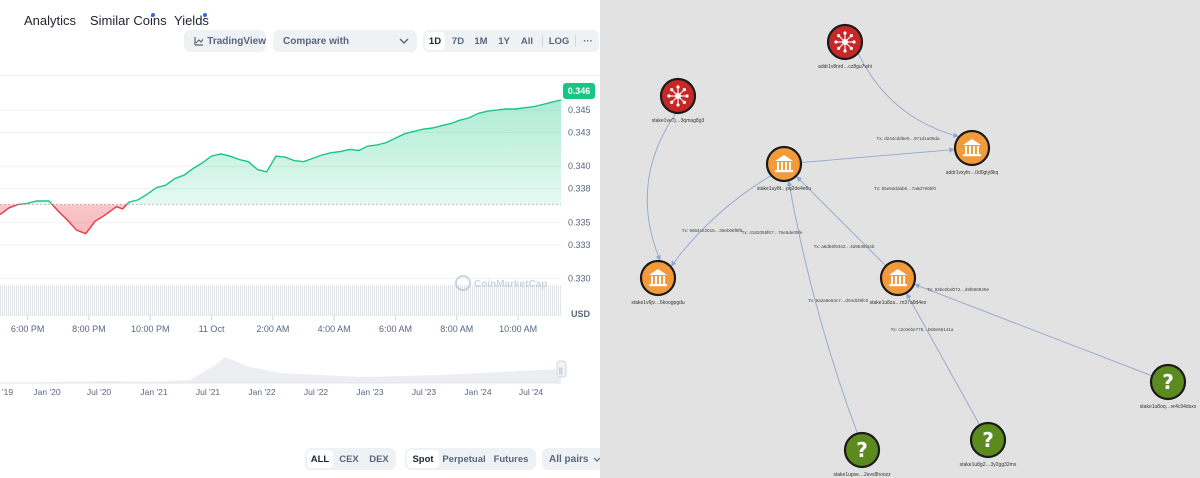 Image resolution: width=1200 pixels, height=478 pixels. What do you see at coordinates (581, 314) in the screenshot?
I see `currency-label: USD` at bounding box center [581, 314].